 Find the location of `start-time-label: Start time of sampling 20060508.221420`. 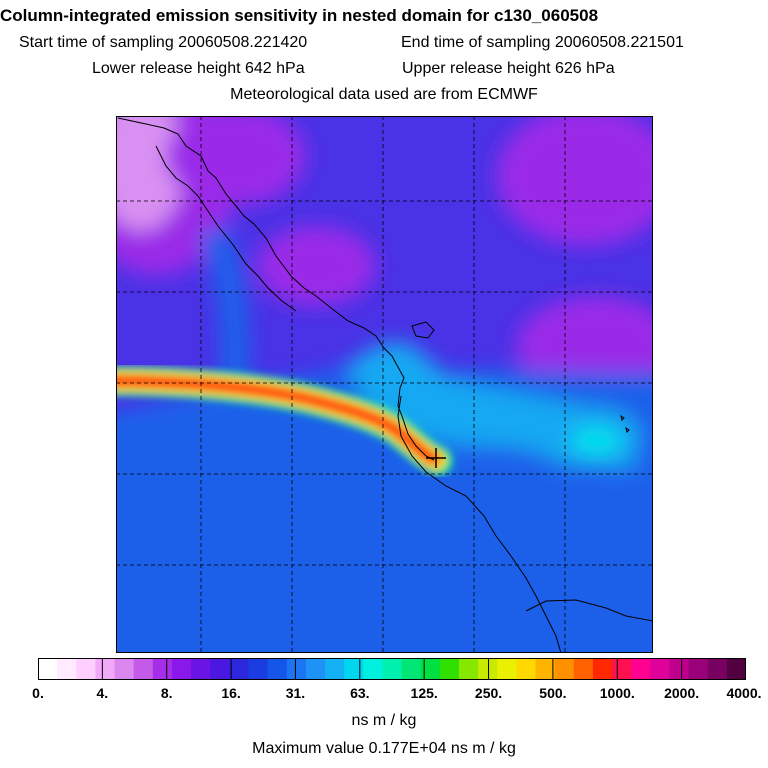

start-time-label: Start time of sampling 20060508.221420 is located at coordinates (163, 42).